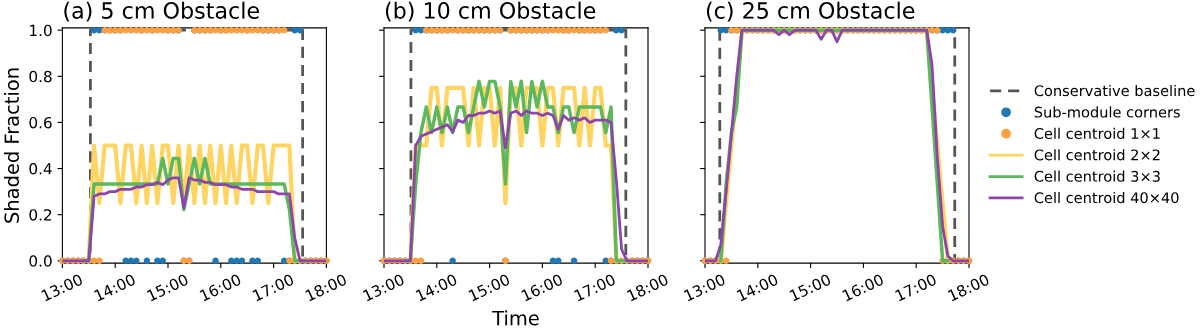  I want to click on y-tick-label: 0.0, so click(40, 261).